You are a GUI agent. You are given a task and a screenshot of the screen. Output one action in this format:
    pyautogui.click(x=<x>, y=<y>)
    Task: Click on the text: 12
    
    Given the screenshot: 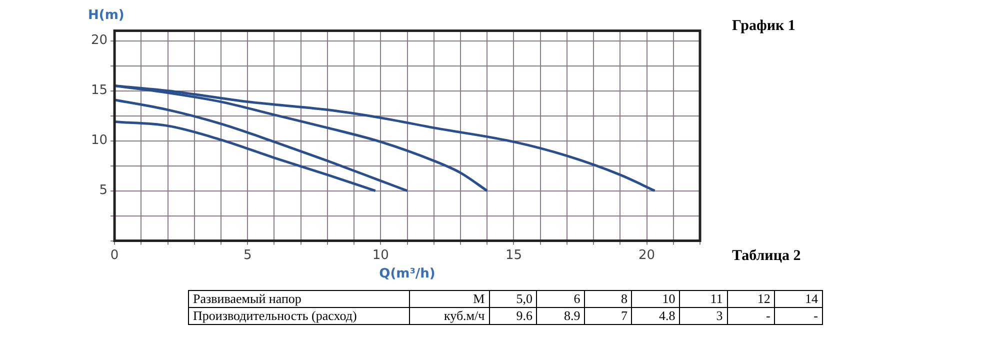 What is the action you would take?
    pyautogui.click(x=751, y=299)
    